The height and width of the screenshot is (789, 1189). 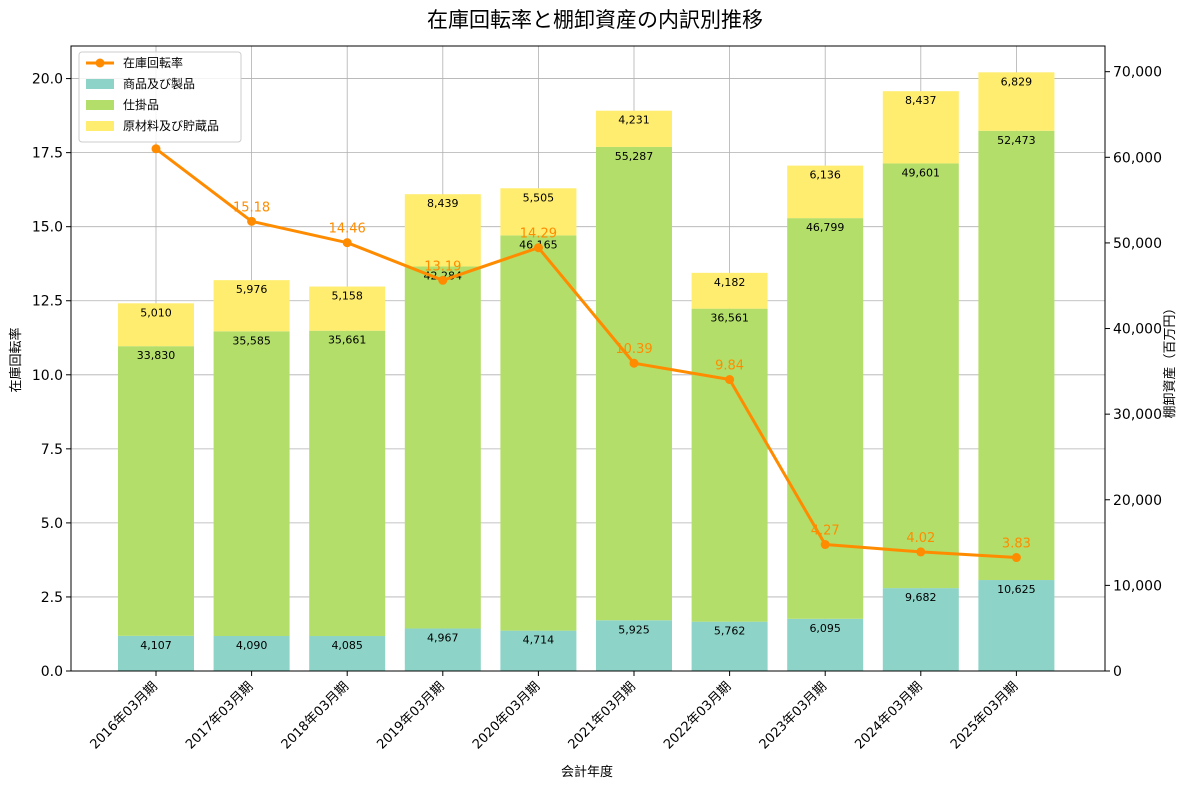 I want to click on left-tick-label: 0.0, so click(x=52, y=672).